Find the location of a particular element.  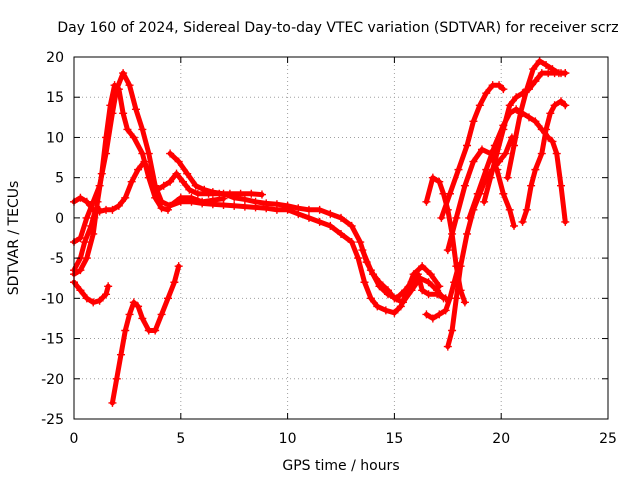

y-tick-label: 20 is located at coordinates (55, 58).